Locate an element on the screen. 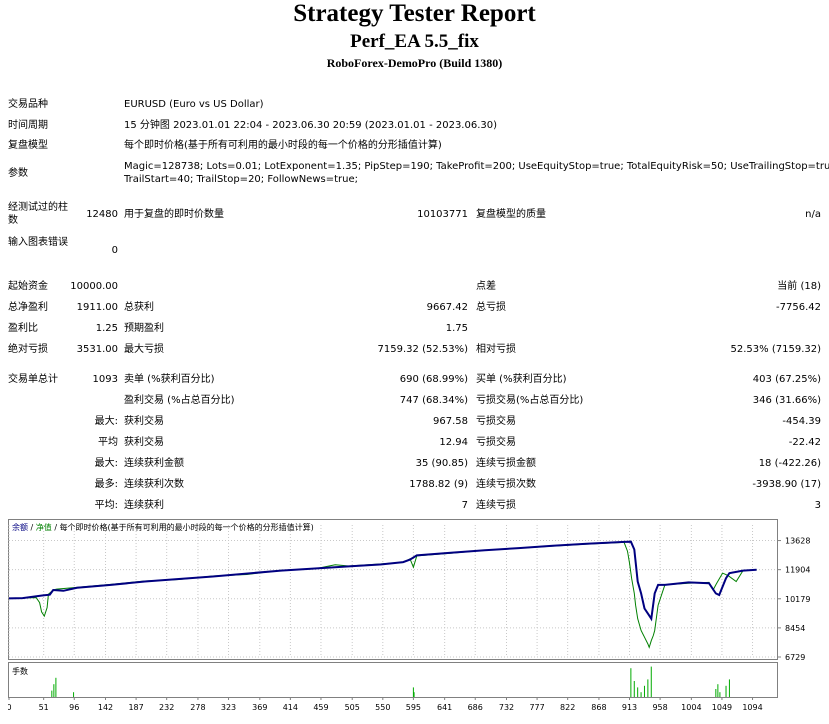 The image size is (829, 724). x-tick-label: 232 is located at coordinates (166, 707).